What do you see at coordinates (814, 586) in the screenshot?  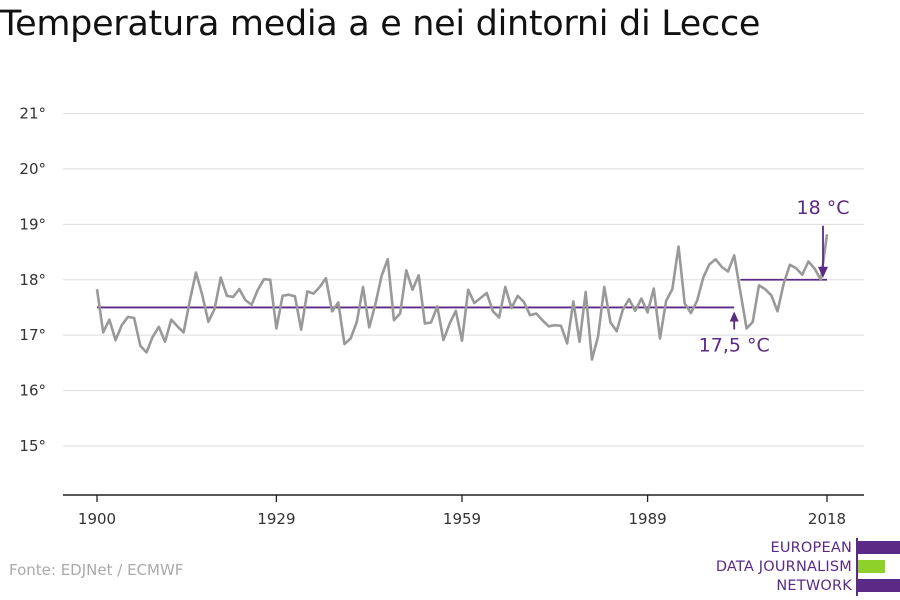 I see `logo-line-3: NETWORK` at bounding box center [814, 586].